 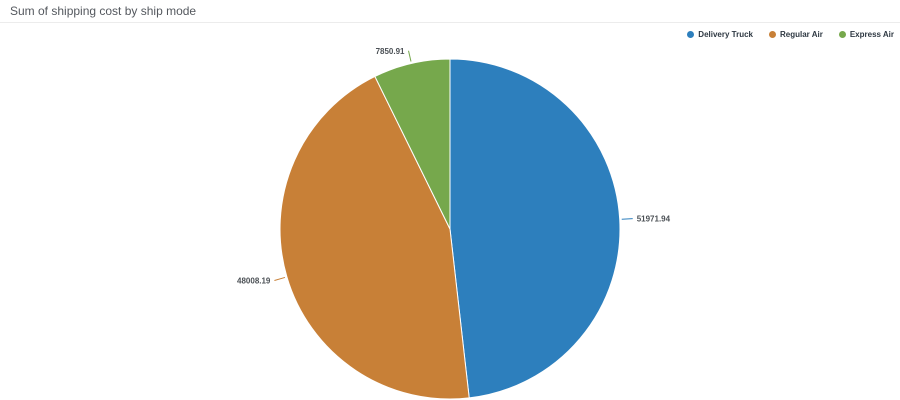 I want to click on legend-item-label: Regular Air, so click(x=801, y=34).